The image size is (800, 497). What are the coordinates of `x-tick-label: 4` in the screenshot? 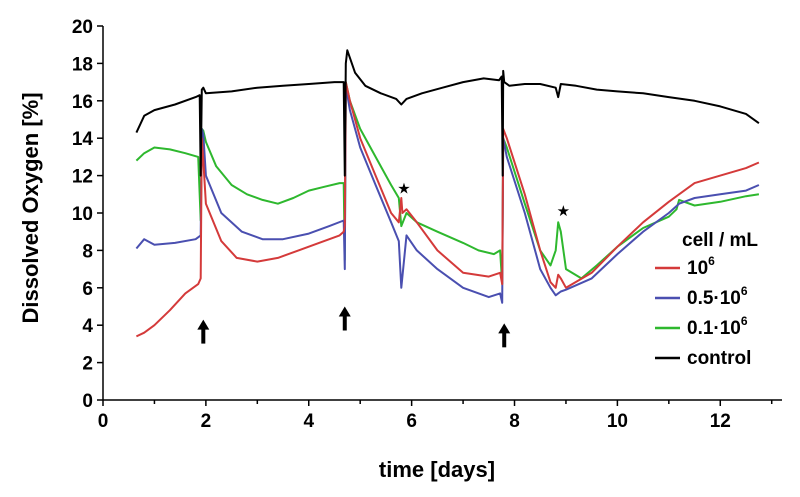 It's located at (308, 421).